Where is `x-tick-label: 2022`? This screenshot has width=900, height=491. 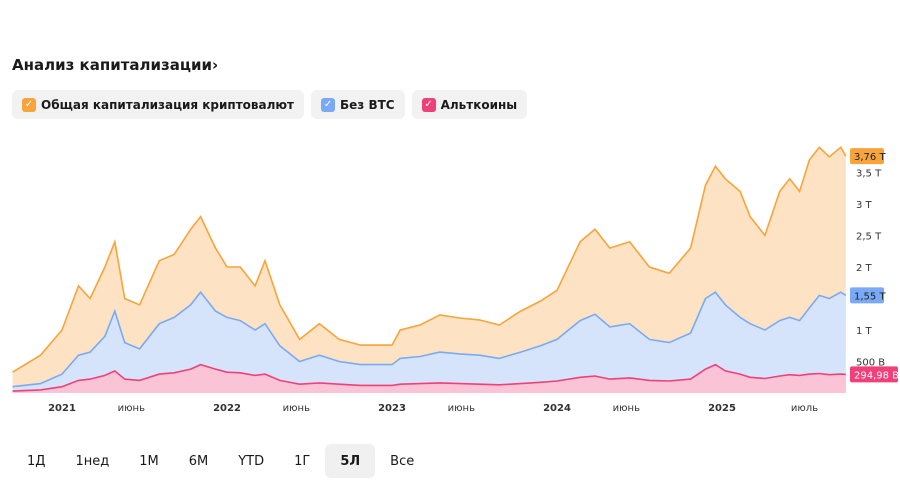 x-tick-label: 2022 is located at coordinates (227, 408).